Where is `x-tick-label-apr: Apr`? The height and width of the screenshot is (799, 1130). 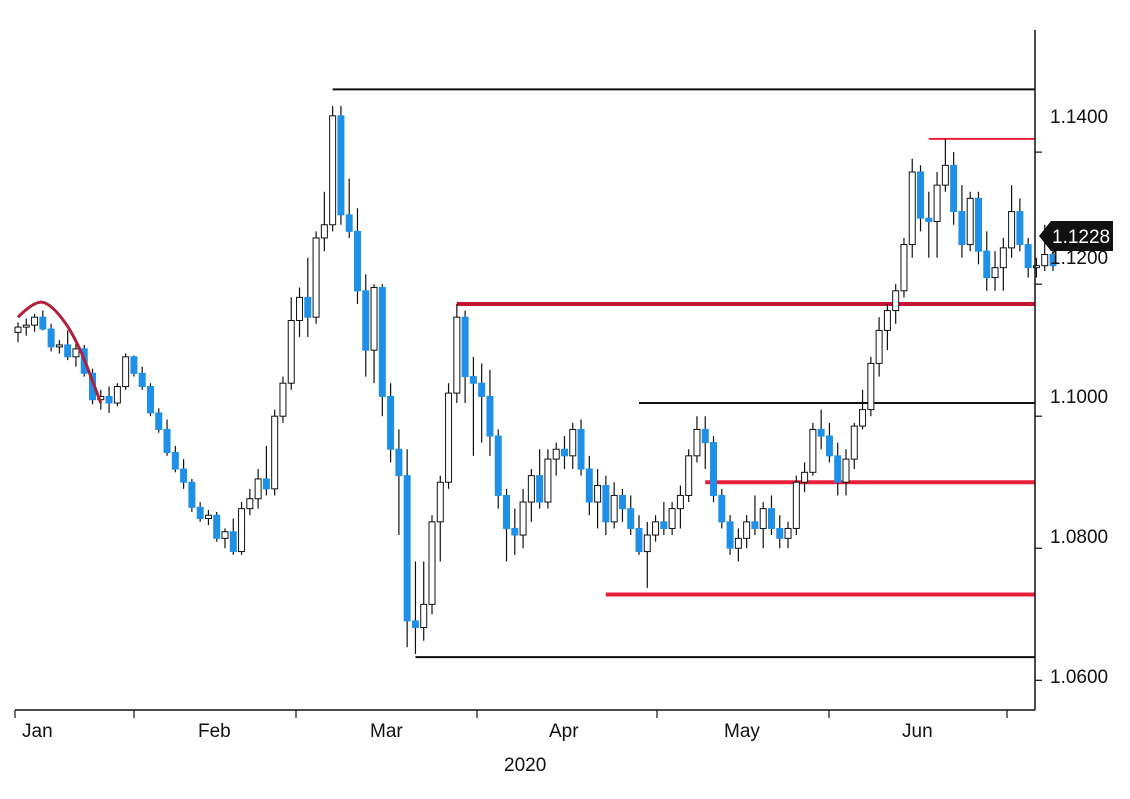 x-tick-label-apr: Apr is located at coordinates (564, 731).